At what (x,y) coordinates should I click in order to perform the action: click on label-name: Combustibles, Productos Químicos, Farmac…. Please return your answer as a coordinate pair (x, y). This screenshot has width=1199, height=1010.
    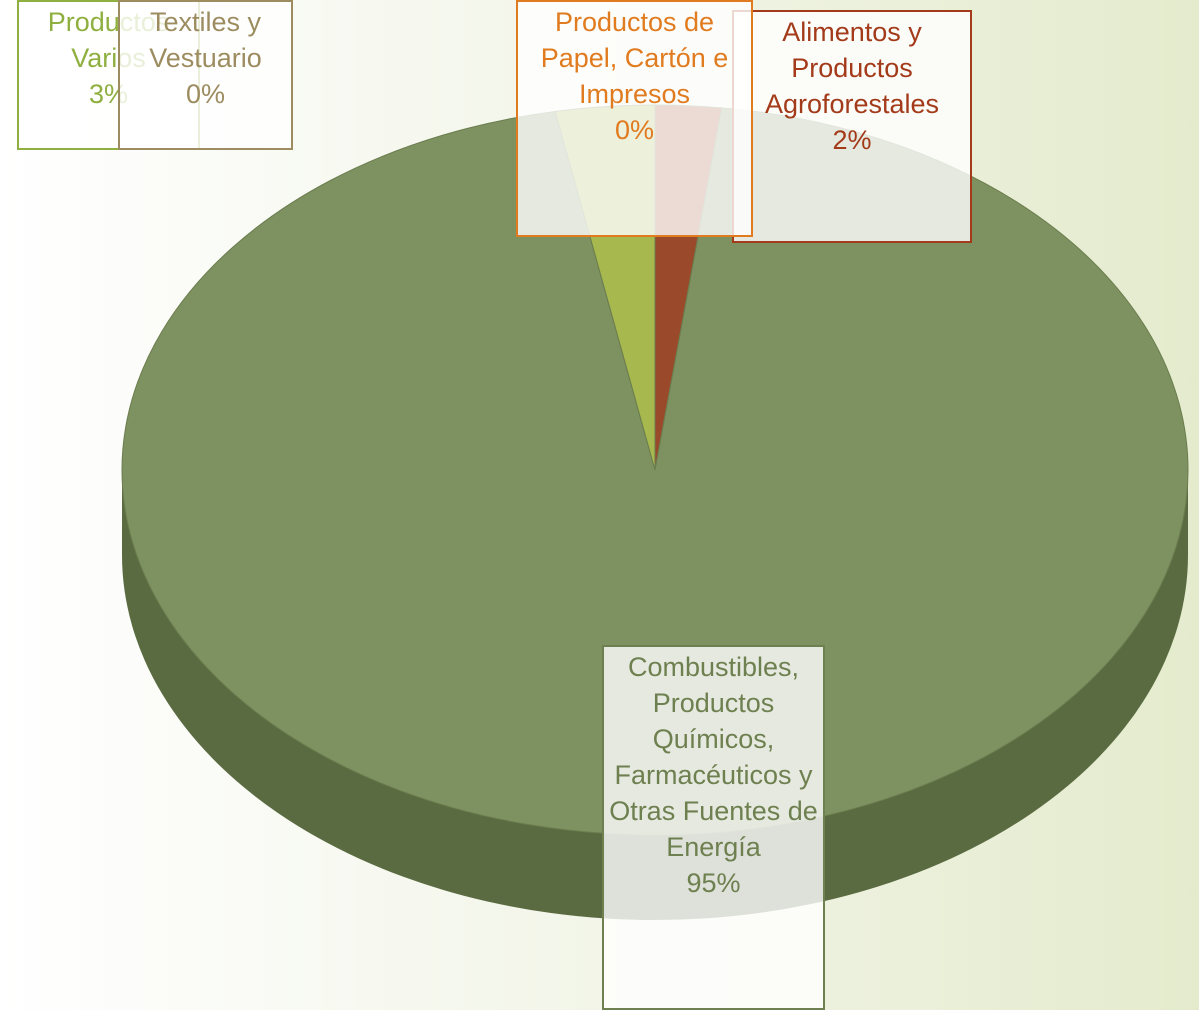
    Looking at the image, I should click on (713, 757).